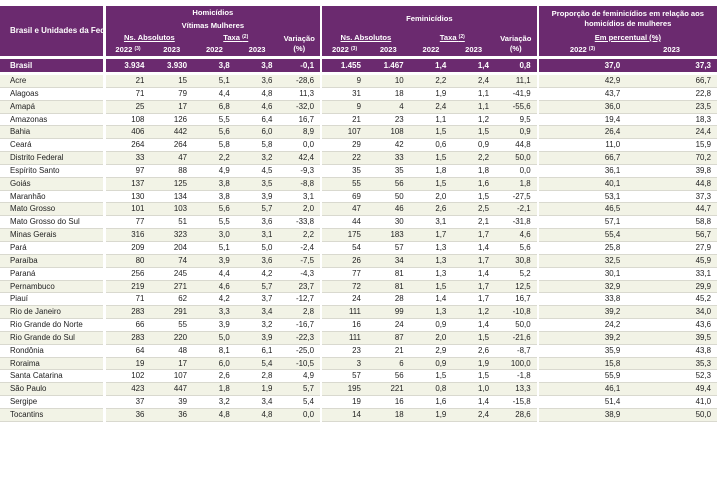 This screenshot has height=488, width=717. I want to click on cell-f23: 42, so click(388, 145).